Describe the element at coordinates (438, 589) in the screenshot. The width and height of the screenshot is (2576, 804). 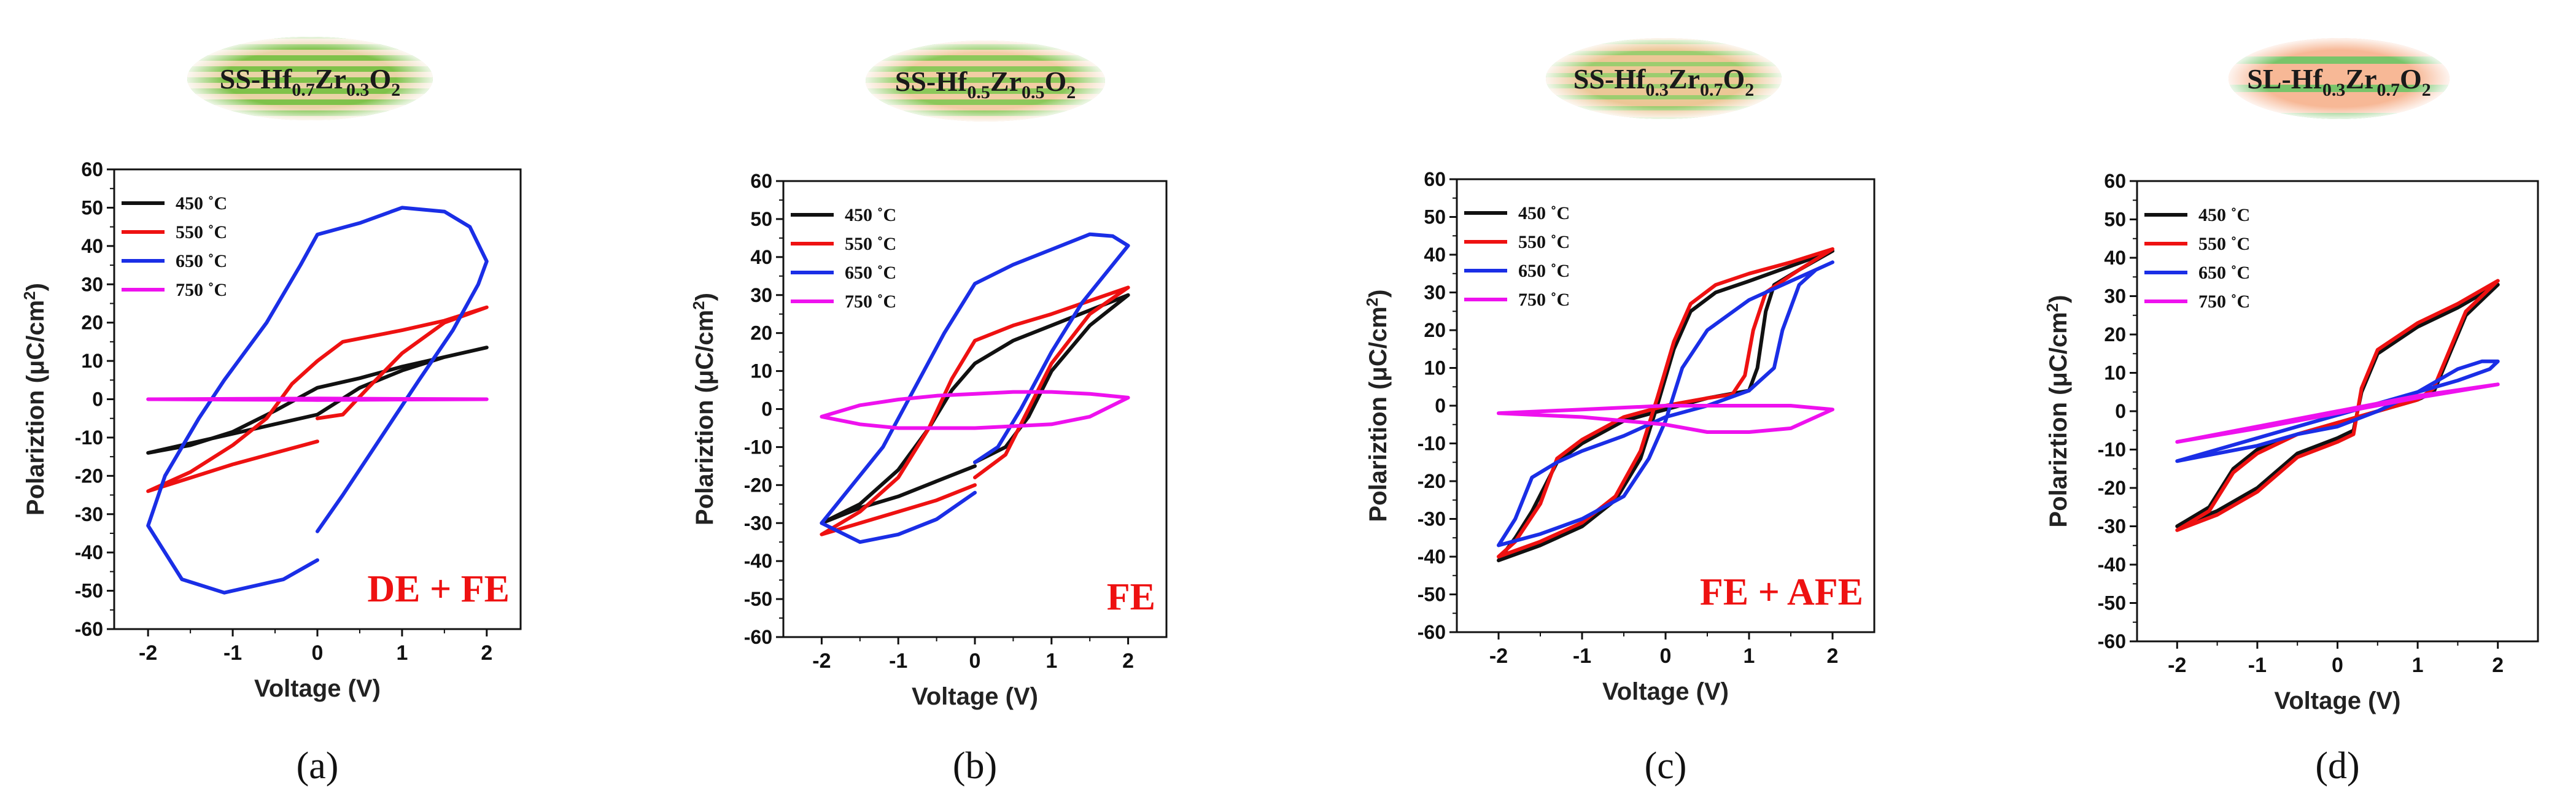
I see `phase-annotation: DE + FE` at that location.